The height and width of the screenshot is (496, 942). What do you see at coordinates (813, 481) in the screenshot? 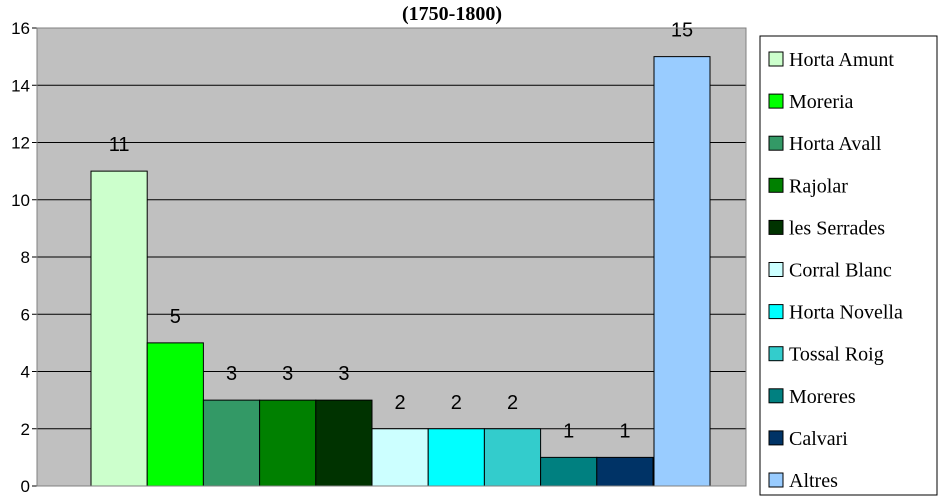
I see `legend-label: Altres` at bounding box center [813, 481].